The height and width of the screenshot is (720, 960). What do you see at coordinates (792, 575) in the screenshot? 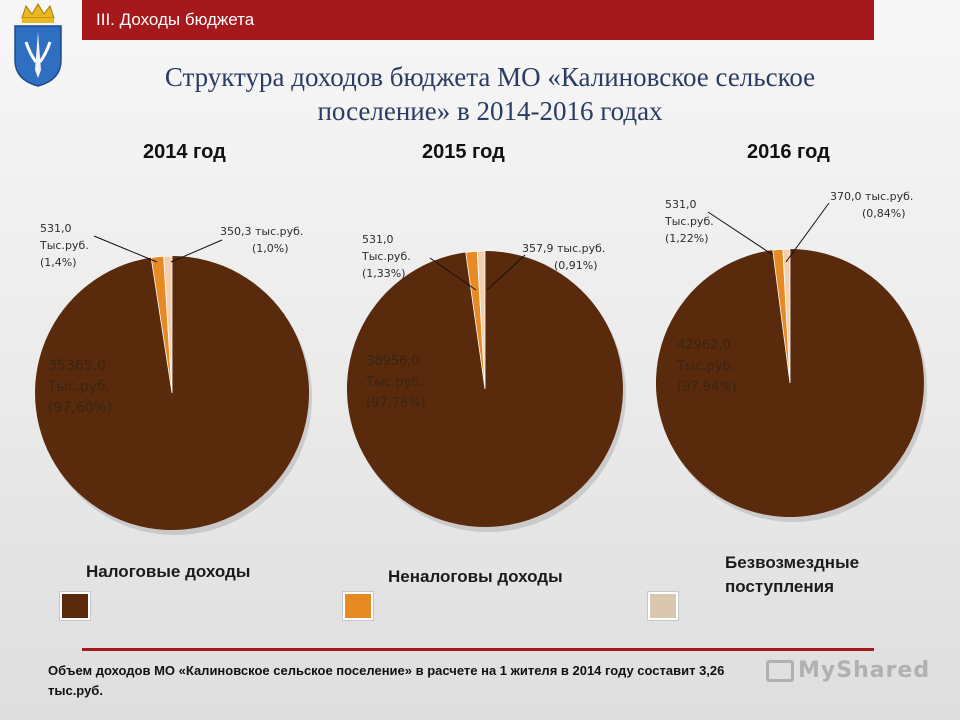
I see `legend-label-gratuitous: Безвозмездные поступления` at bounding box center [792, 575].